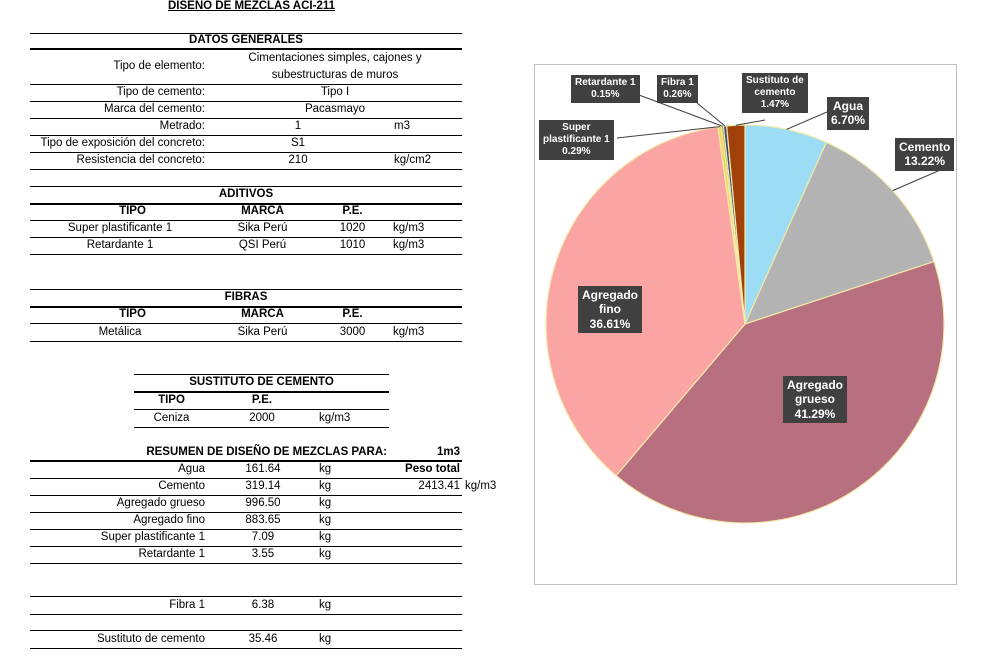 The height and width of the screenshot is (657, 995). I want to click on value-marca-cemento: Pacasmayo, so click(335, 109).